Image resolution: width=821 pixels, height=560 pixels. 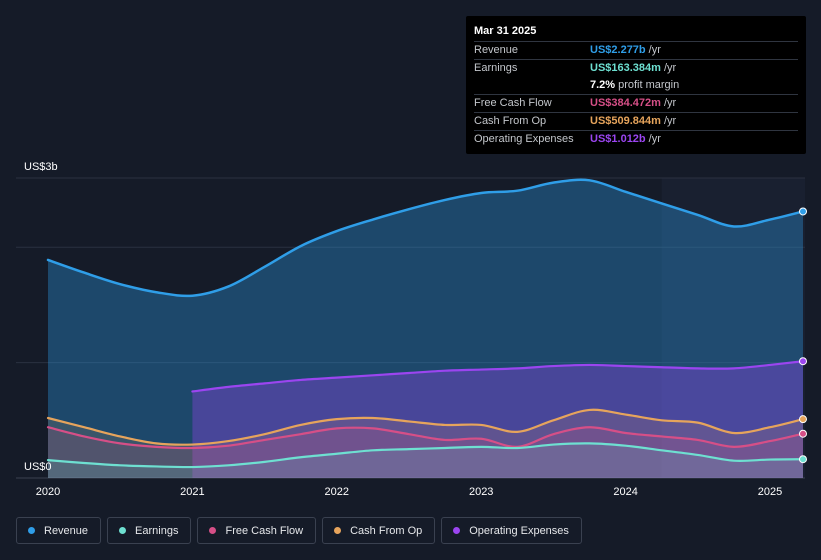 I want to click on tooltip-row-opex: Operating Expenses US$1.012b /yr, so click(x=636, y=139).